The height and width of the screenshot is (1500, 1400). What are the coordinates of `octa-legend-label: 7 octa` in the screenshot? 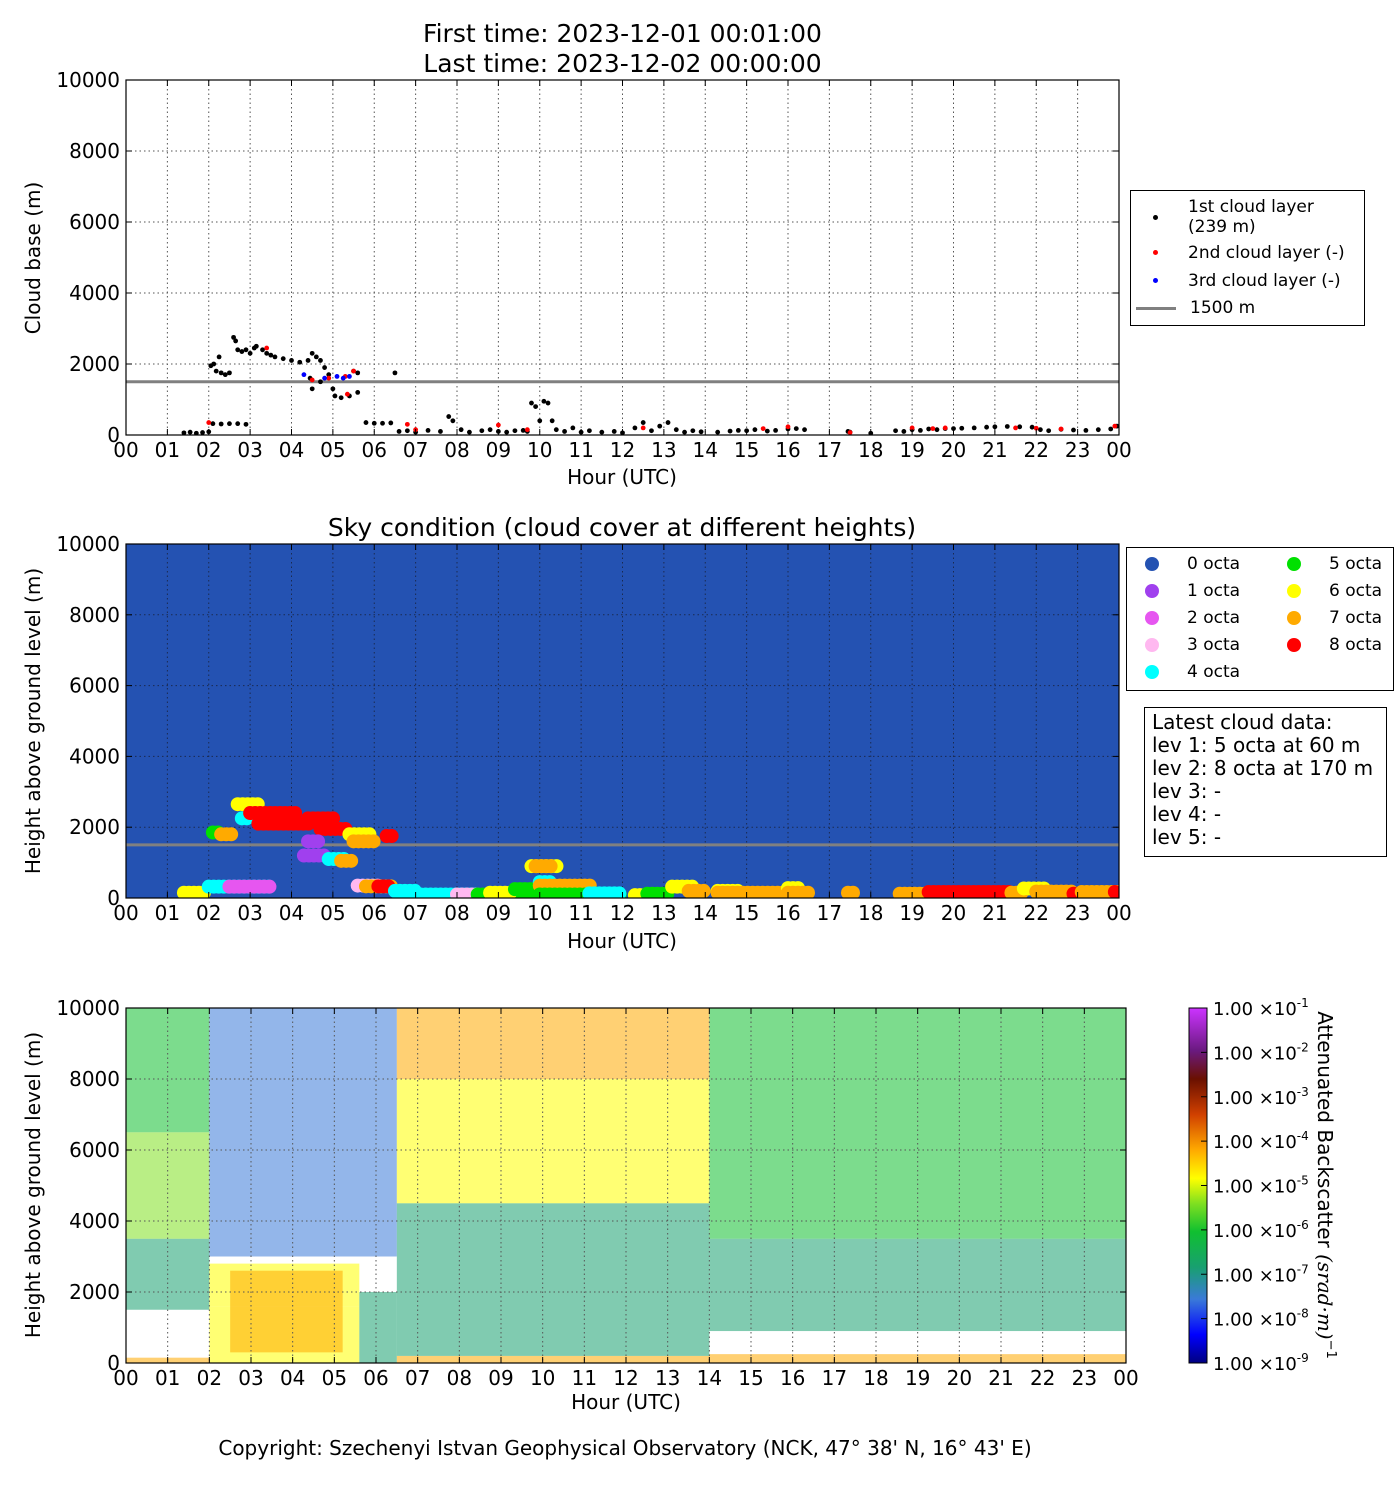 It's located at (1356, 618).